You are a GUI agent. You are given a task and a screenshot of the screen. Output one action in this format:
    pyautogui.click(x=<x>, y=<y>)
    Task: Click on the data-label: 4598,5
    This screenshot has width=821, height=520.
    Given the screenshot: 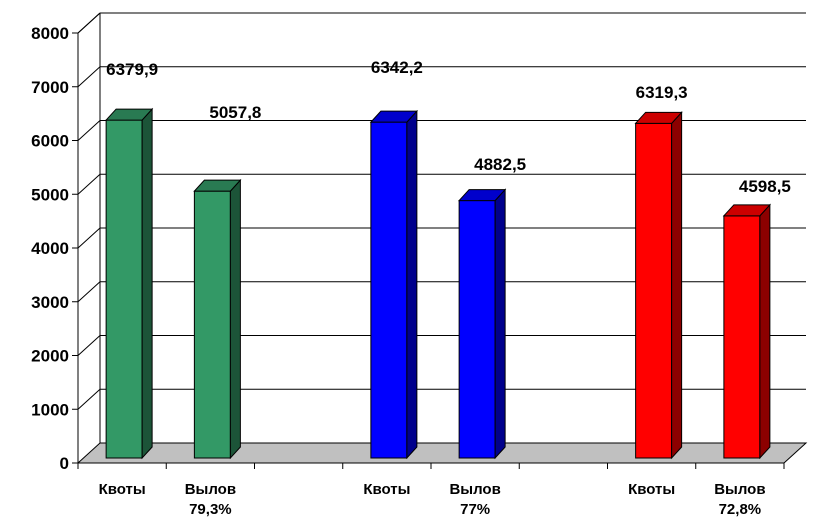 What is the action you would take?
    pyautogui.click(x=765, y=186)
    